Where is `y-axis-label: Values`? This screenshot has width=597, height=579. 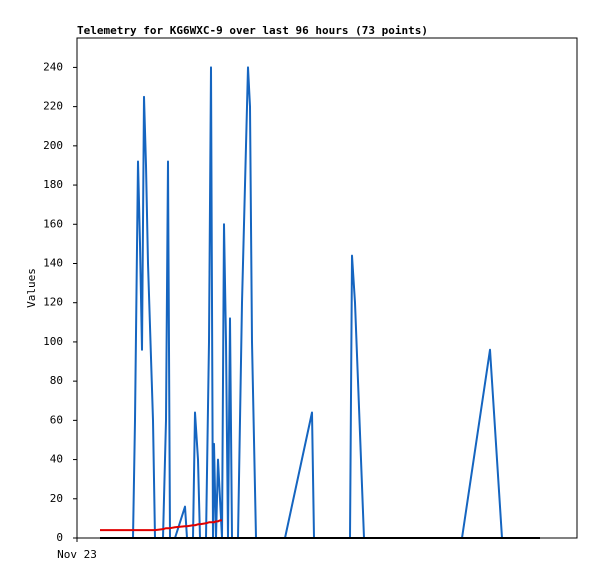 y-axis-label: Values is located at coordinates (31, 288).